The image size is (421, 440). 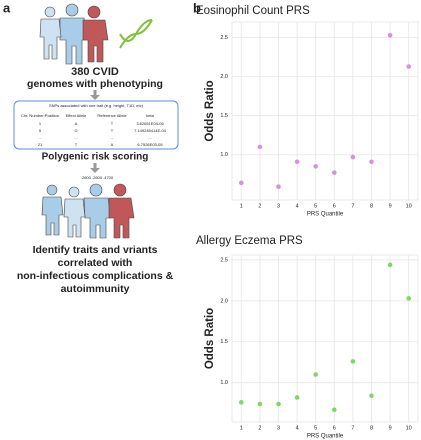 I want to click on table-header: Chr. Number:Position, so click(x=40, y=115).